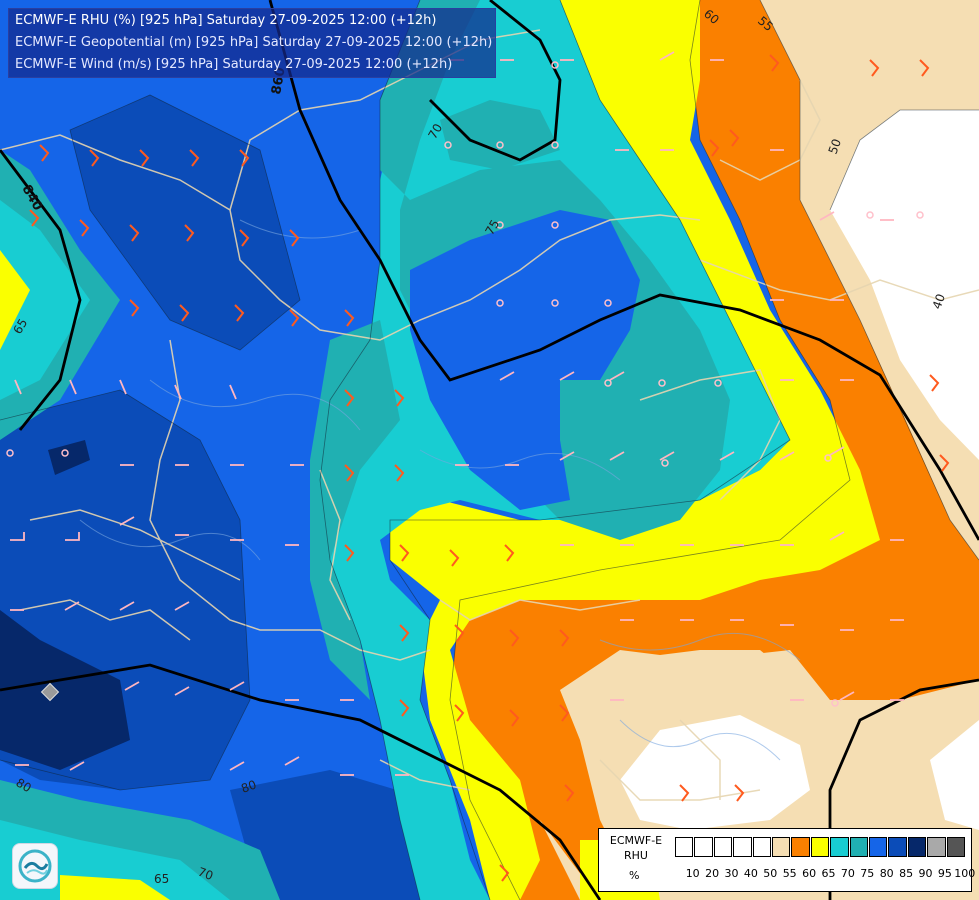  What do you see at coordinates (789, 873) in the screenshot?
I see `legend-tick-label: 55` at bounding box center [789, 873].